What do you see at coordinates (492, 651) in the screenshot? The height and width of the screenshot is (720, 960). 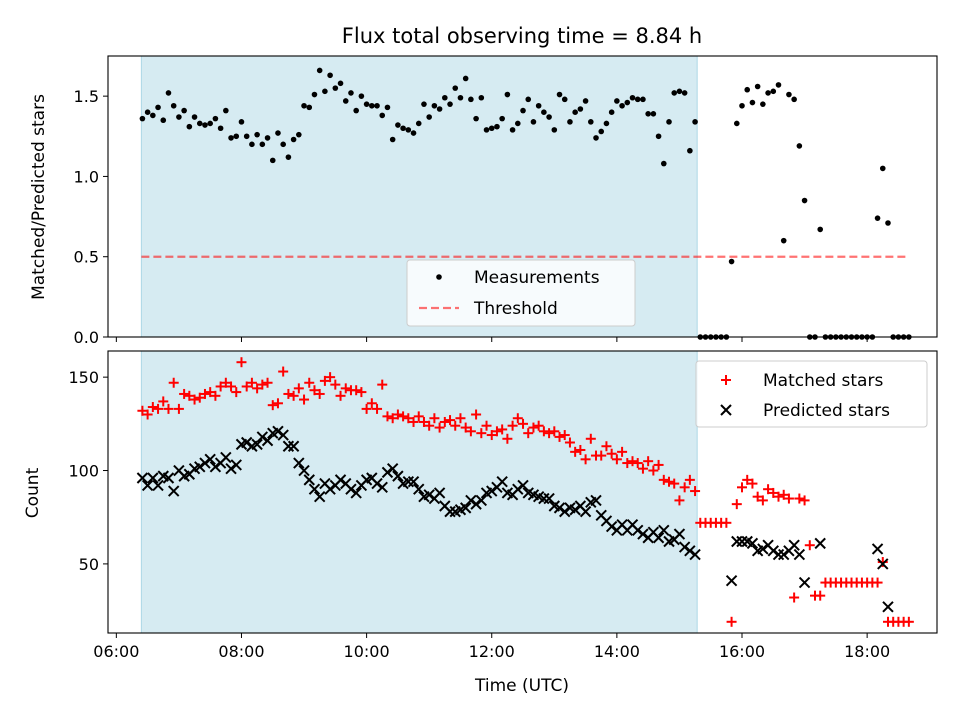 I see `bottom-plot-x-tick-label: 12:00` at bounding box center [492, 651].